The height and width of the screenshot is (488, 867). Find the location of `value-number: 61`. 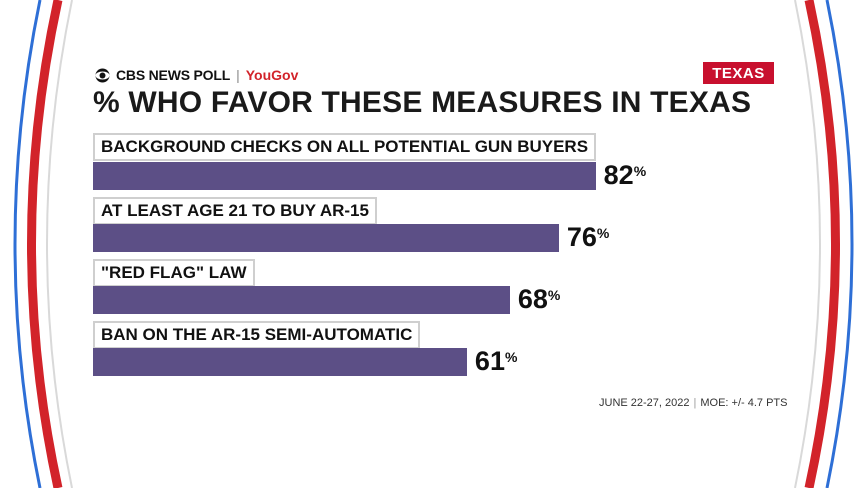

value-number: 61 is located at coordinates (489, 361).